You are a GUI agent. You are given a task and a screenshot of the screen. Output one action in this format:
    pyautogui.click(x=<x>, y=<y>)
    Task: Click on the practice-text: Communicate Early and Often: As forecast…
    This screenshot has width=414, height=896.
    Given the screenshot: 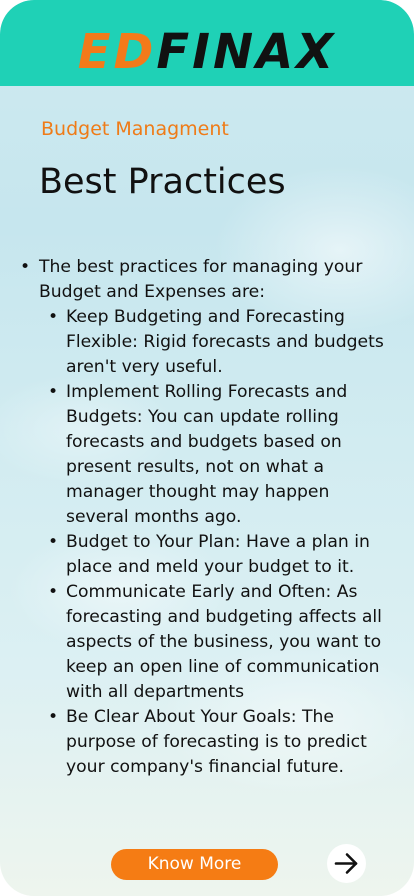 What is the action you would take?
    pyautogui.click(x=224, y=642)
    